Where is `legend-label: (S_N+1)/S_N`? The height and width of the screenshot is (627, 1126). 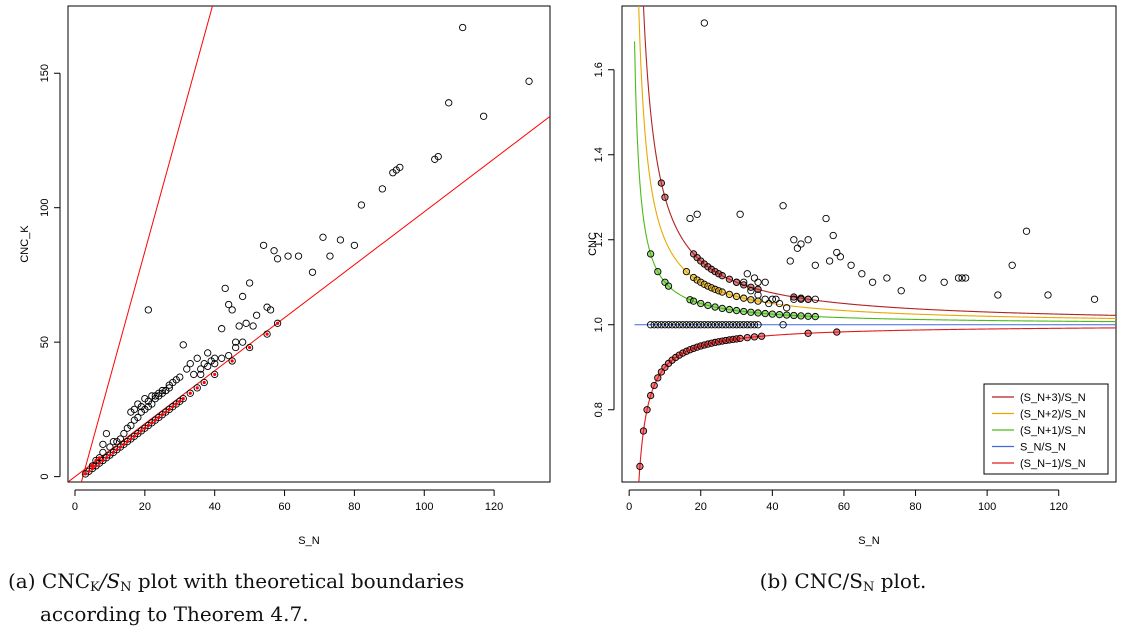
legend-label: (S_N+1)/S_N is located at coordinates (1053, 431).